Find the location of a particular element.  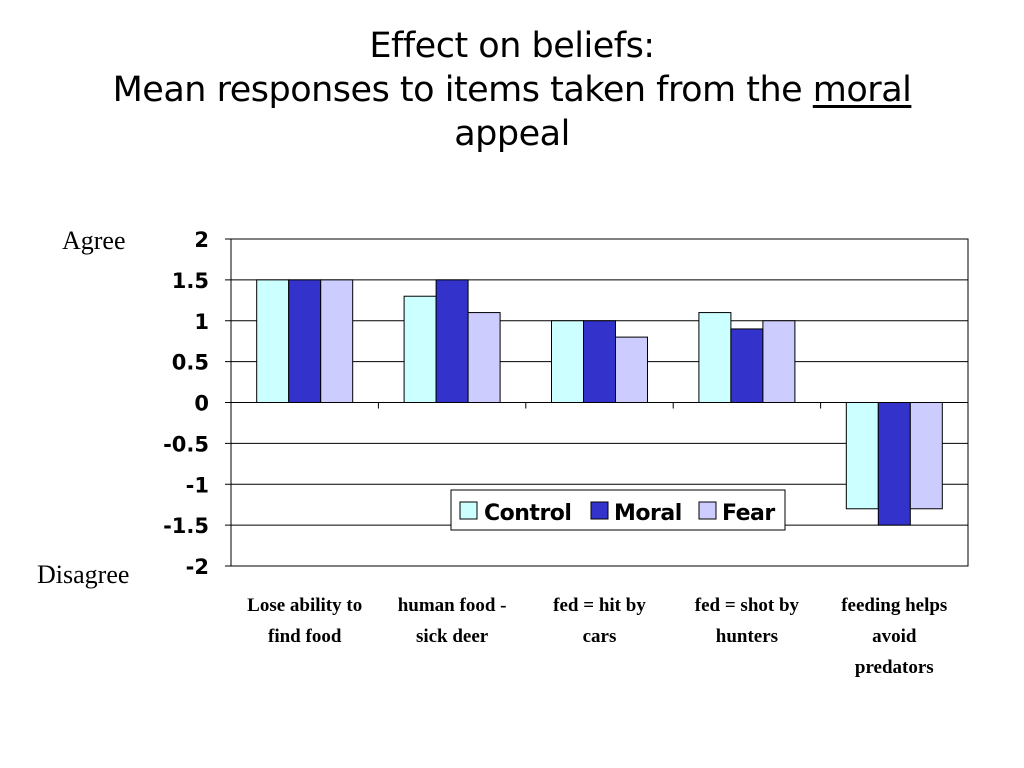

x-category-label: find food is located at coordinates (305, 636).